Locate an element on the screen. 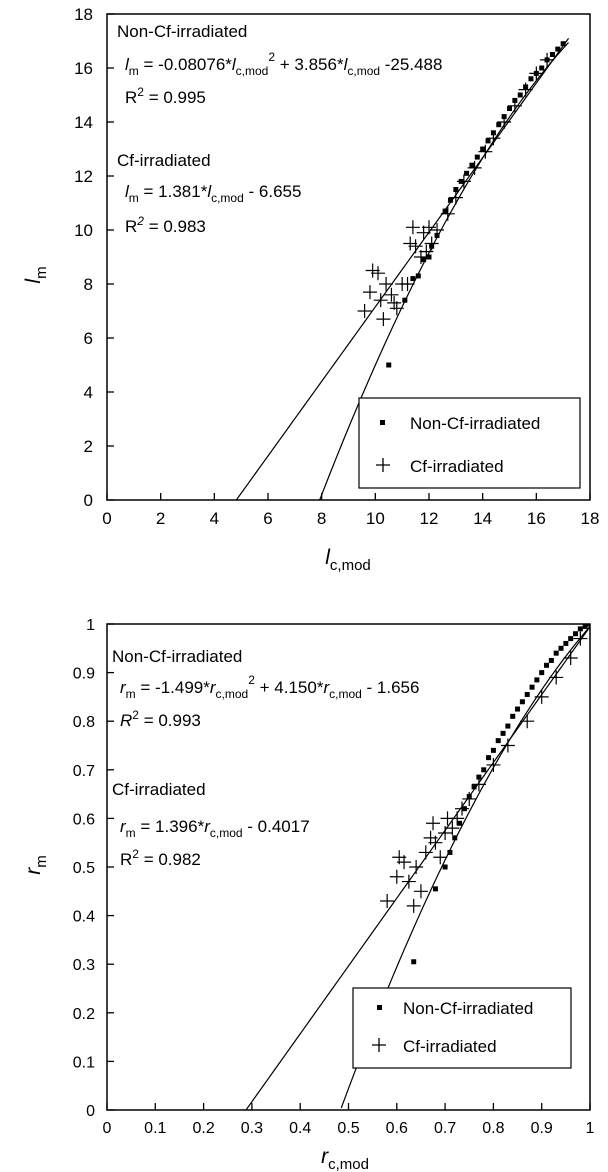 The width and height of the screenshot is (608, 1172). x-tick-label: 14 is located at coordinates (482, 518).